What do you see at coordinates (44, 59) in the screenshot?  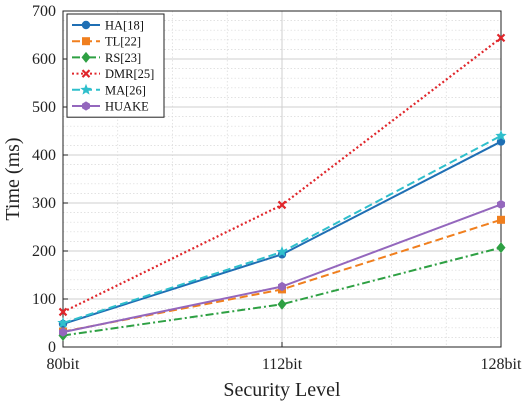 I see `y-tick-label: 600` at bounding box center [44, 59].